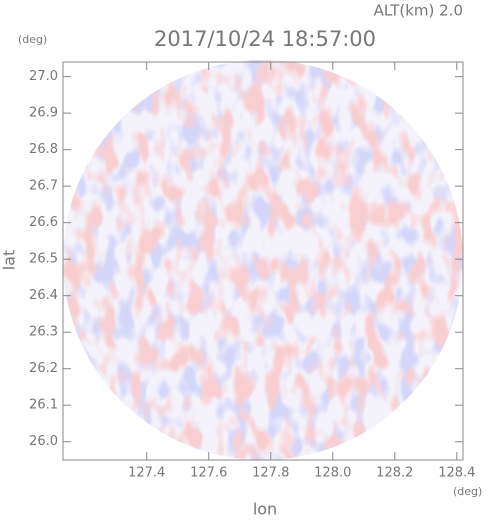 Image resolution: width=491 pixels, height=525 pixels. Describe the element at coordinates (43, 332) in the screenshot. I see `y-tick-label: 26.3` at that location.